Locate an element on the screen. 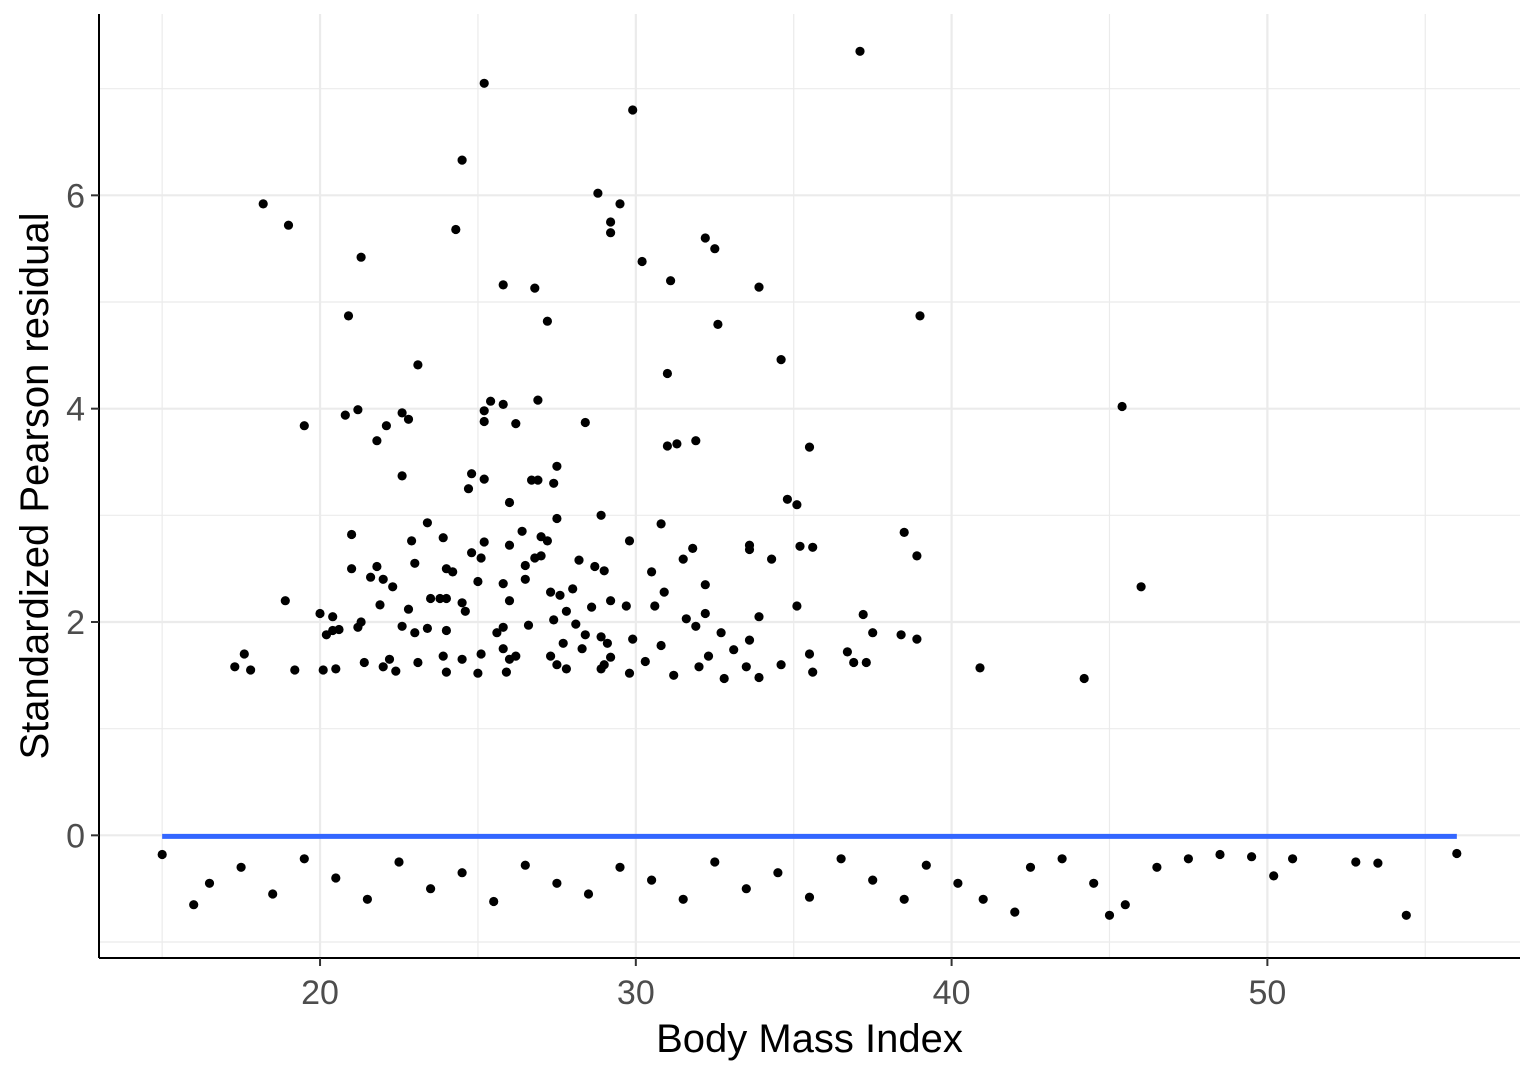  y-tick-label: 6 is located at coordinates (75, 196).